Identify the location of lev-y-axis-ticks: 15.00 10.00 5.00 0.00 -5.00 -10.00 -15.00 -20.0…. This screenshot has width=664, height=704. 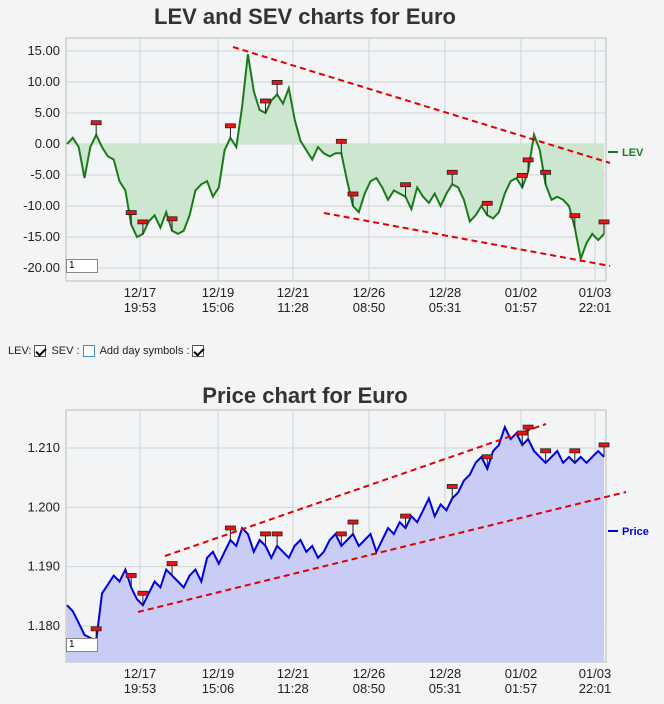
(41, 159).